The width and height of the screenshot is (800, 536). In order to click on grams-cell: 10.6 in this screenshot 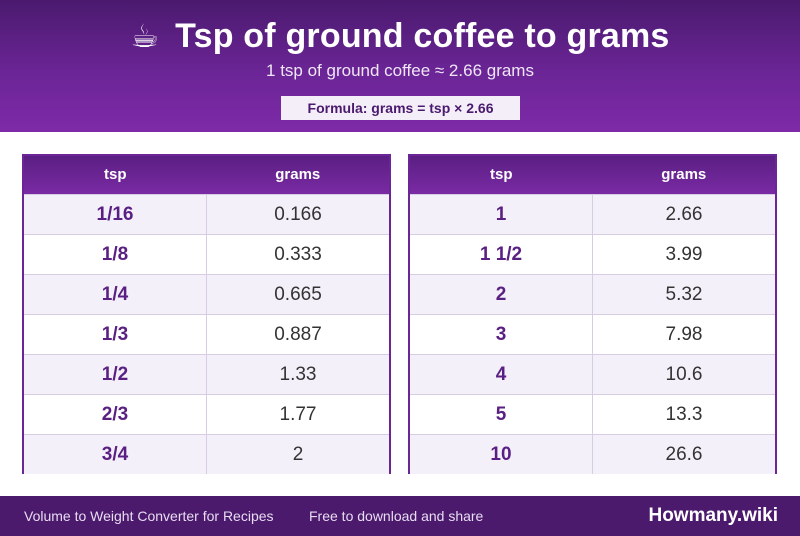, I will do `click(684, 374)`.